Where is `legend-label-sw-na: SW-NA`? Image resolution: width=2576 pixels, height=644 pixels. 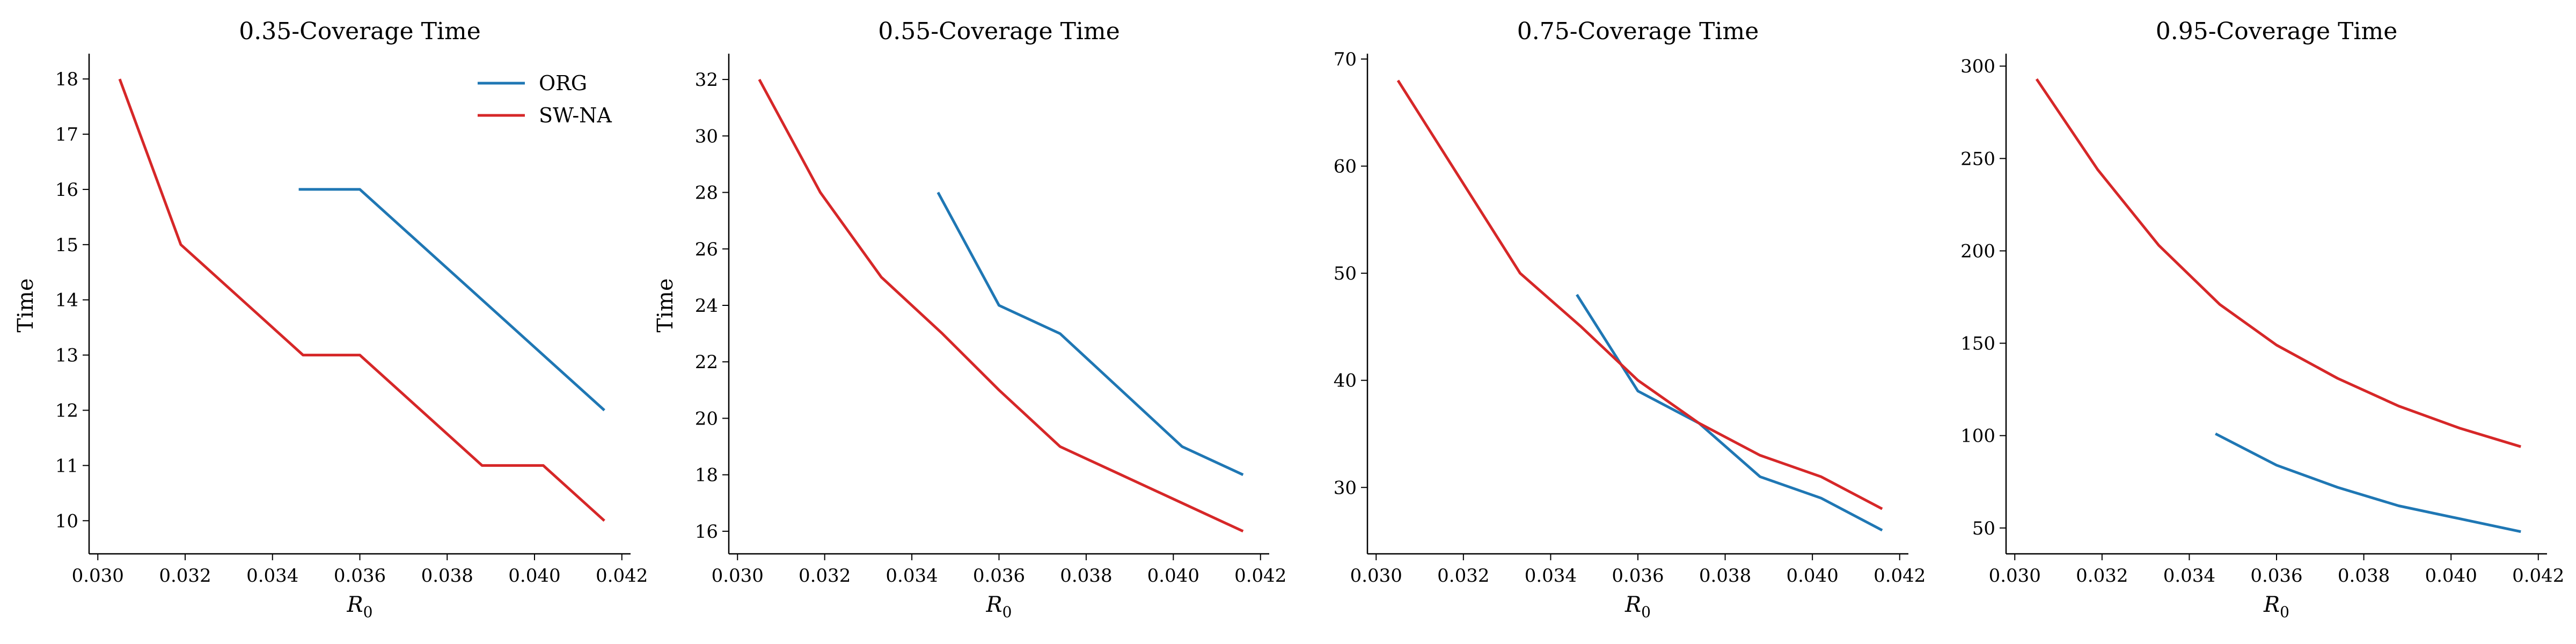 legend-label-sw-na: SW-NA is located at coordinates (575, 115).